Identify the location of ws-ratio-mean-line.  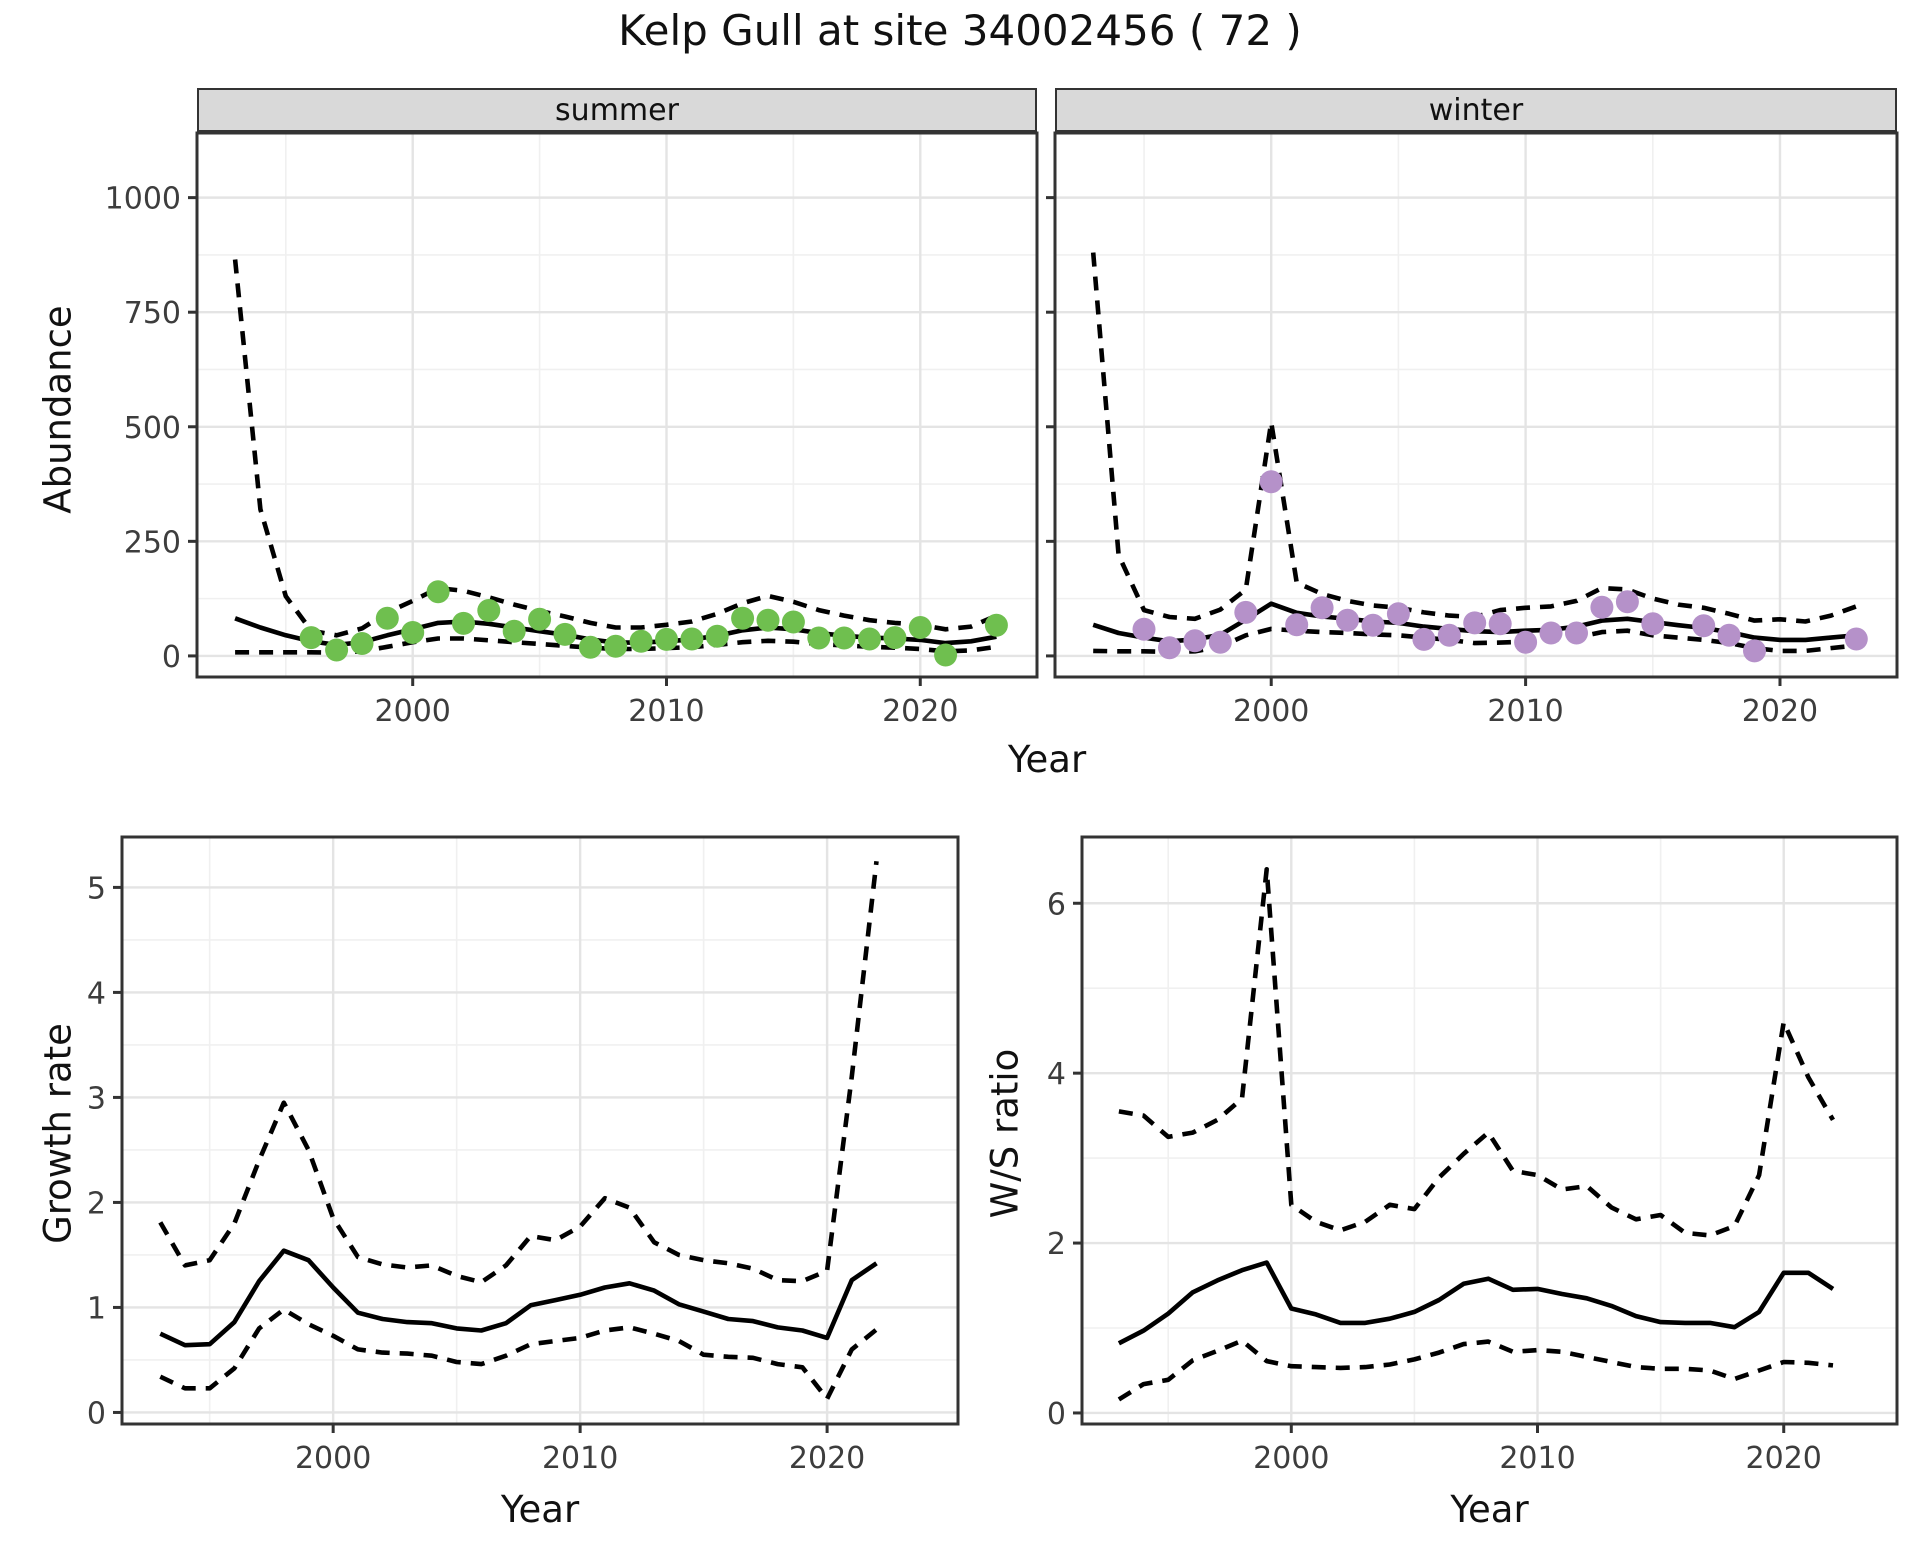
(1476, 1303).